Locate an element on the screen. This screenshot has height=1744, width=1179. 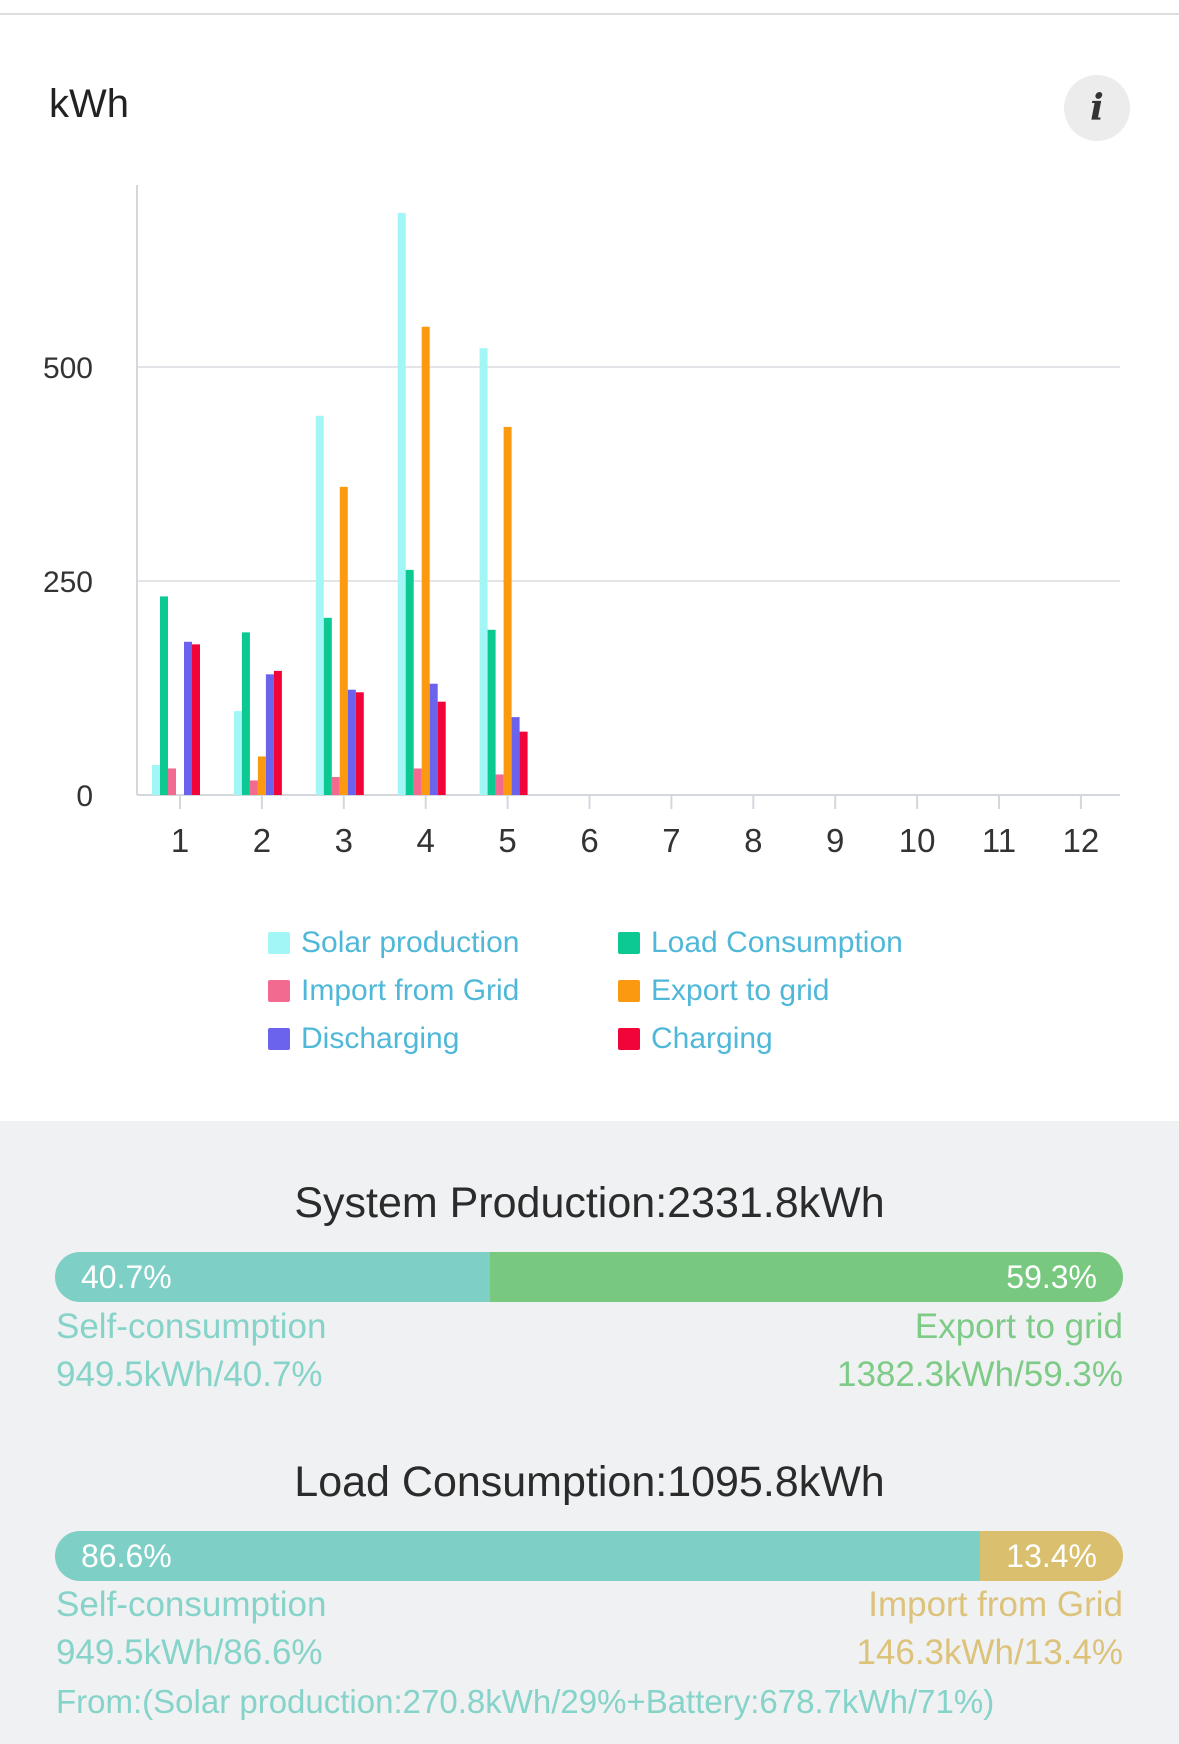
load-consumption-import-segment: 13.4% is located at coordinates (1051, 1556).